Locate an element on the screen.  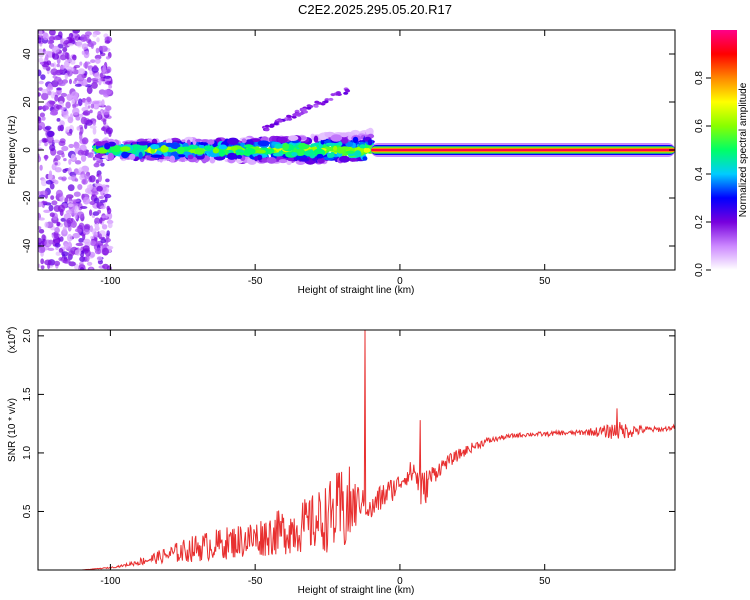
chart-title: C2E2.2025.295.05.20.R17 is located at coordinates (375, 9).